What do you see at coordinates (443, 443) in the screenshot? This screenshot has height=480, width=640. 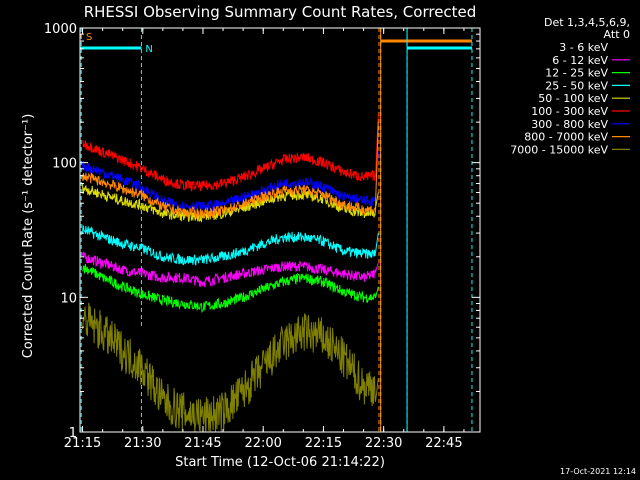 I see `x-tick-label: 22:45` at bounding box center [443, 443].